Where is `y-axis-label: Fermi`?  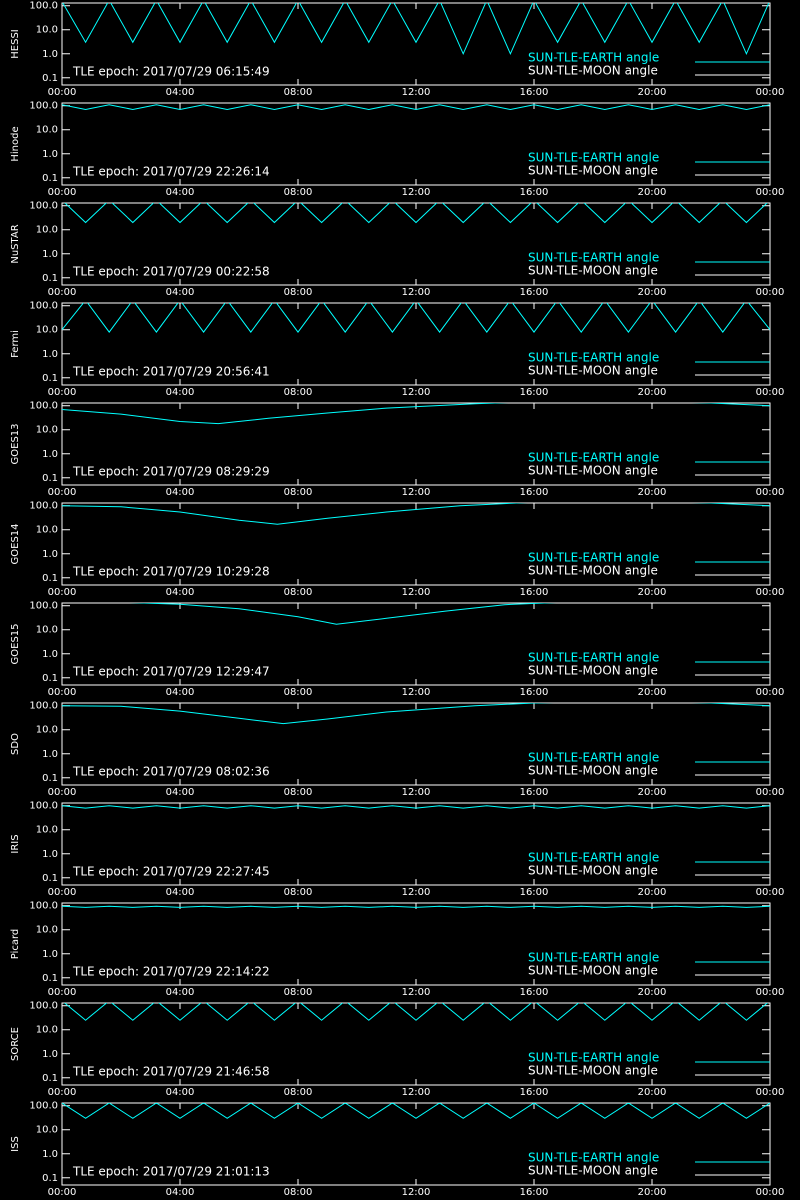 y-axis-label: Fermi is located at coordinates (15, 344).